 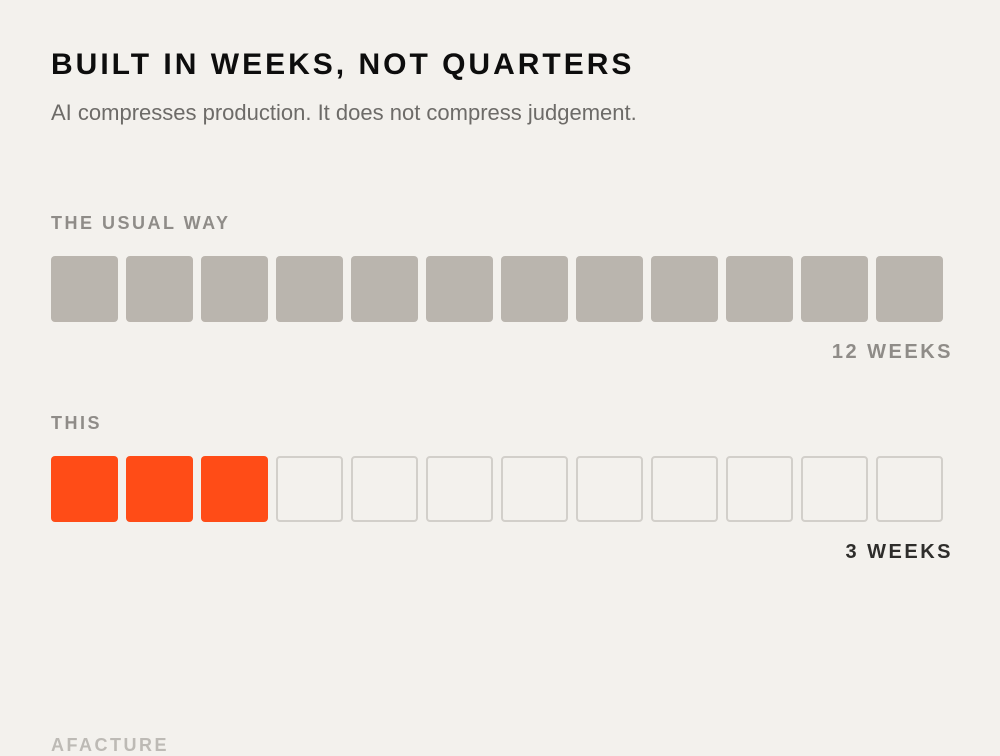 I want to click on usual-way-week-block-12-filled, so click(x=909, y=289).